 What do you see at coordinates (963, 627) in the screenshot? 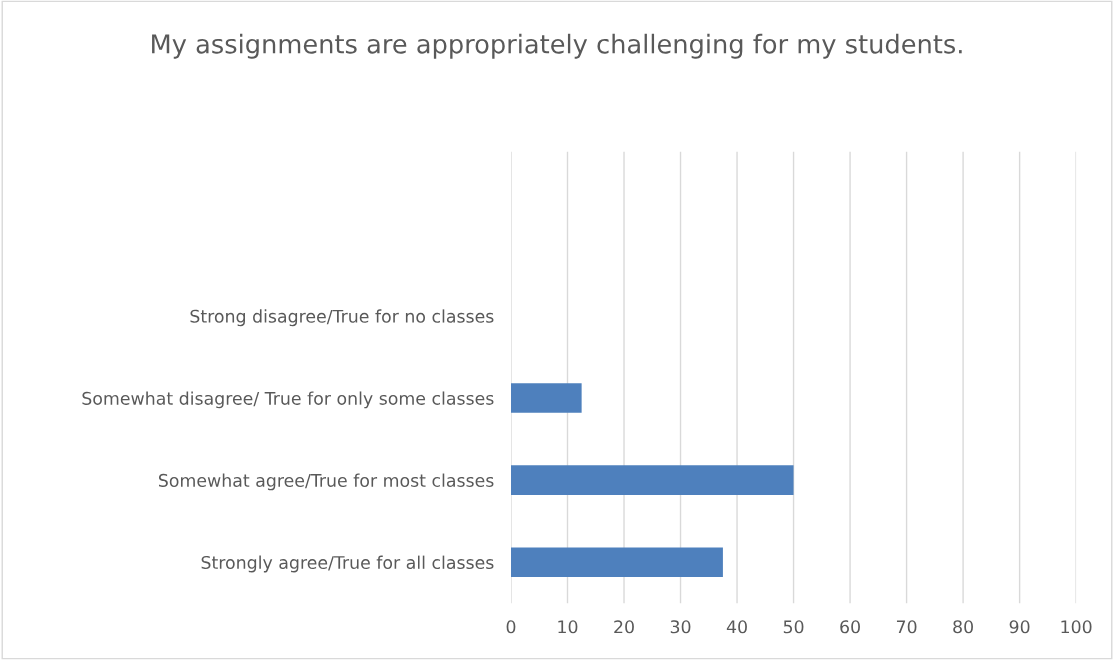
I see `x-tick-label: 80` at bounding box center [963, 627].